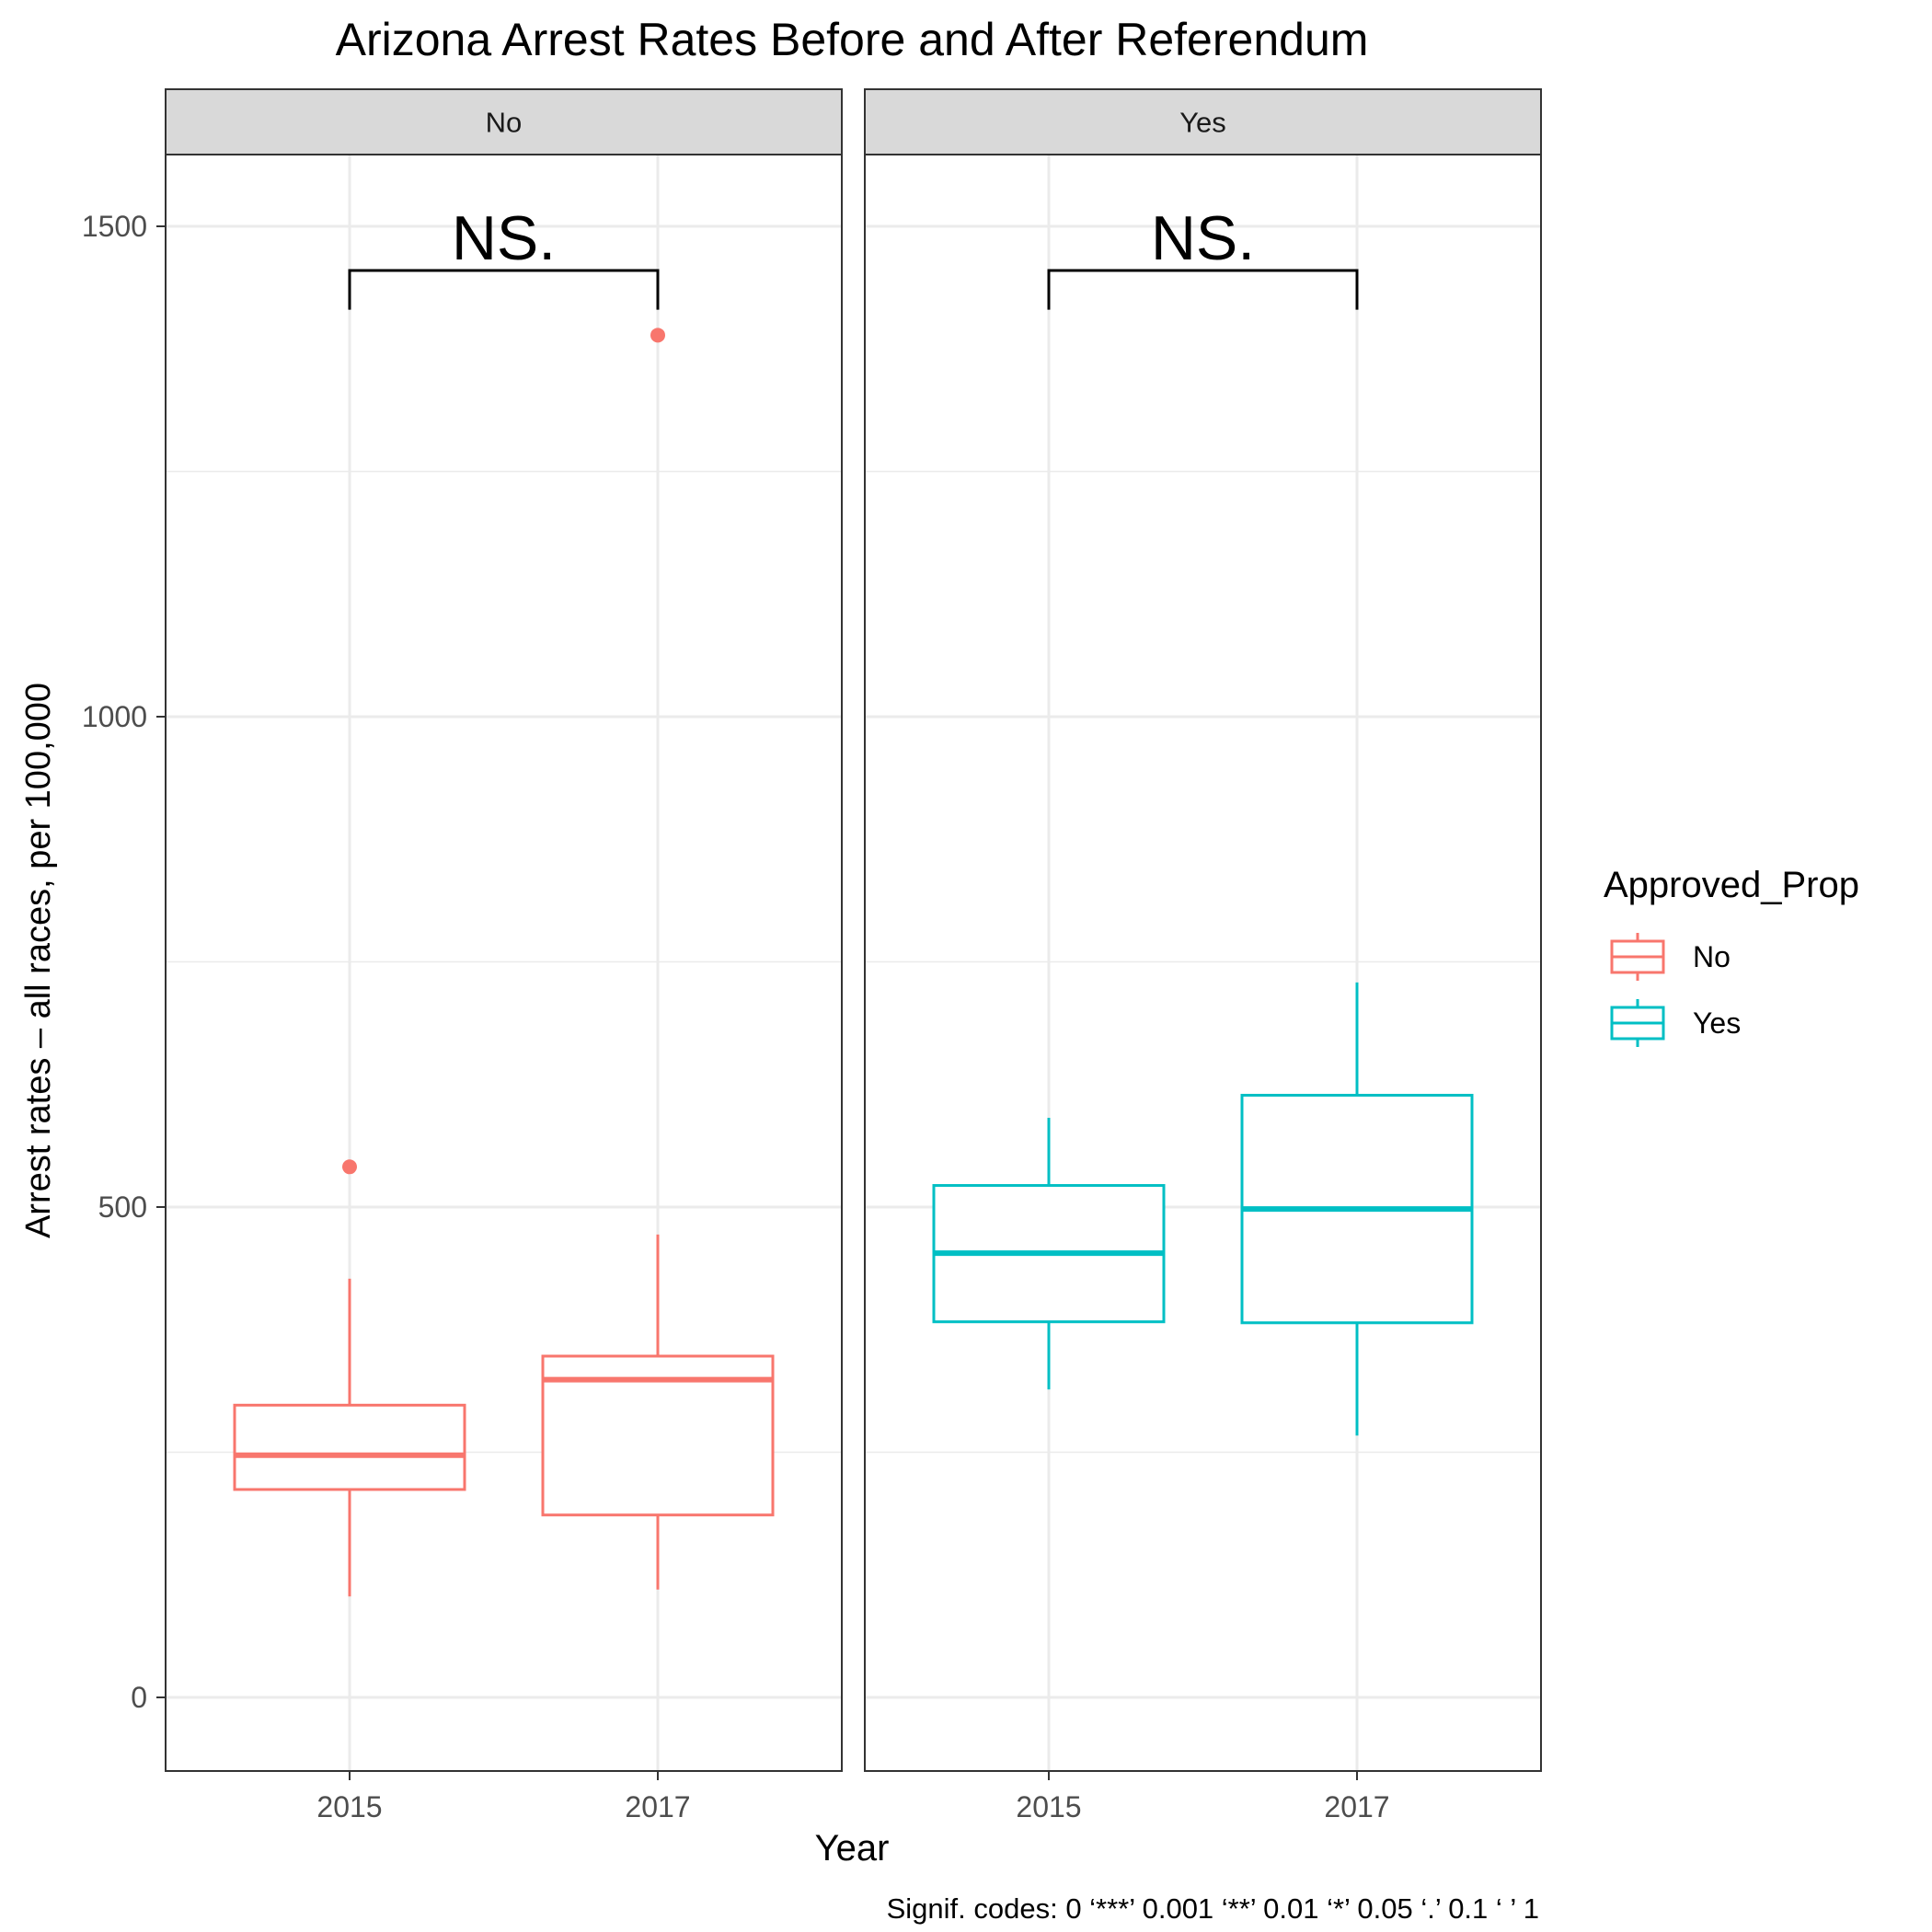 Image resolution: width=1932 pixels, height=1932 pixels. Describe the element at coordinates (1637, 1023) in the screenshot. I see `legend-key-yes` at that location.